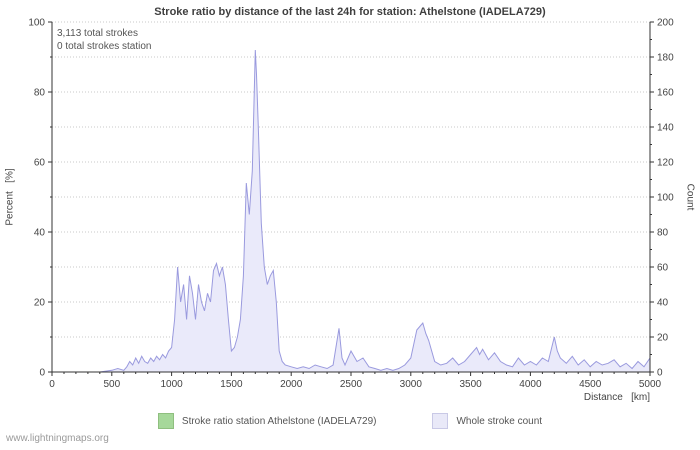 This screenshot has width=700, height=450. Describe the element at coordinates (440, 421) in the screenshot. I see `legend-swatch-whole-stroke-count-icon` at that location.